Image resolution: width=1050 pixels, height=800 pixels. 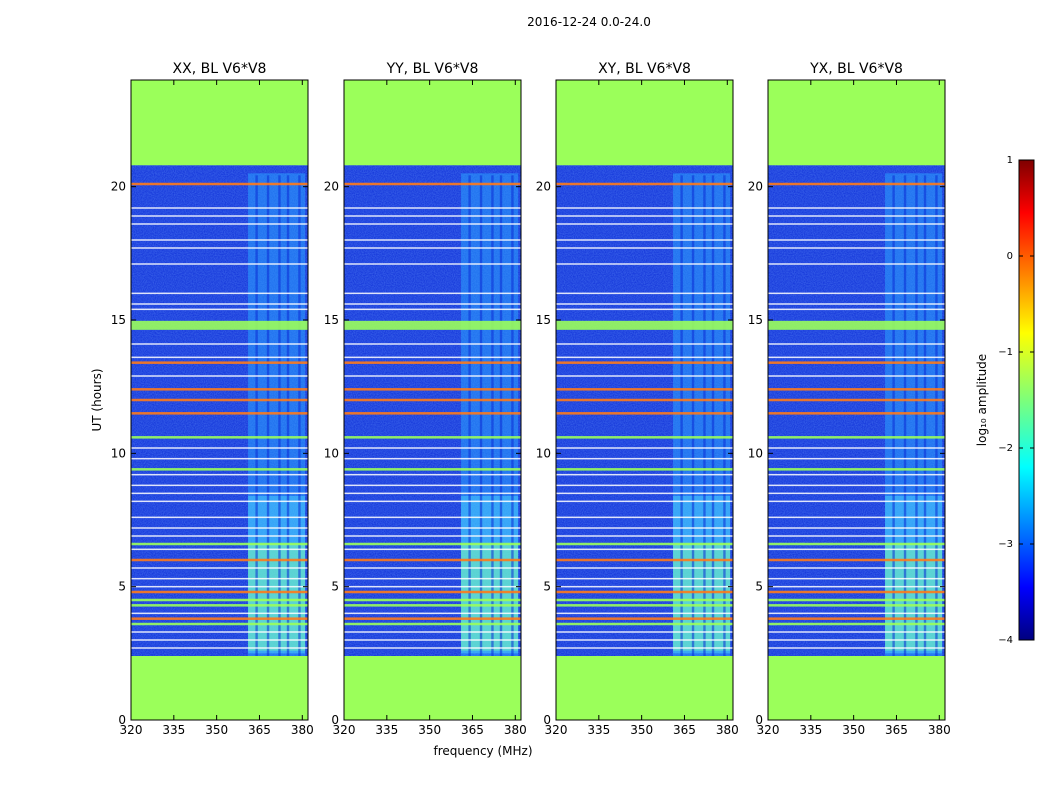 I want to click on x-tick-label: 335, so click(x=810, y=730).